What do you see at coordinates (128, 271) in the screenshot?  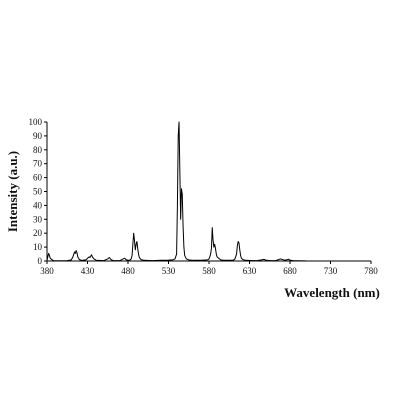 I see `x-tick-label: 480` at bounding box center [128, 271].